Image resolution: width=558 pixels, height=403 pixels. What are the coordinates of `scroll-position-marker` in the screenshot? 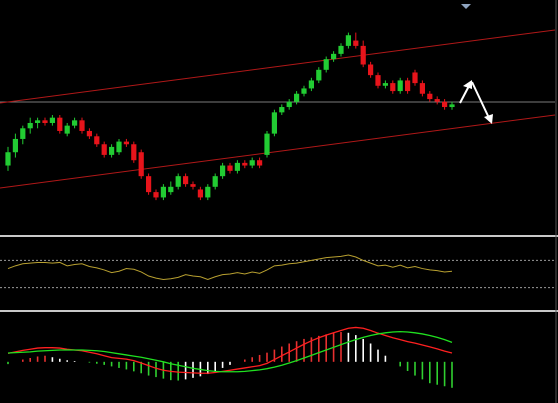 It's located at (466, 6).